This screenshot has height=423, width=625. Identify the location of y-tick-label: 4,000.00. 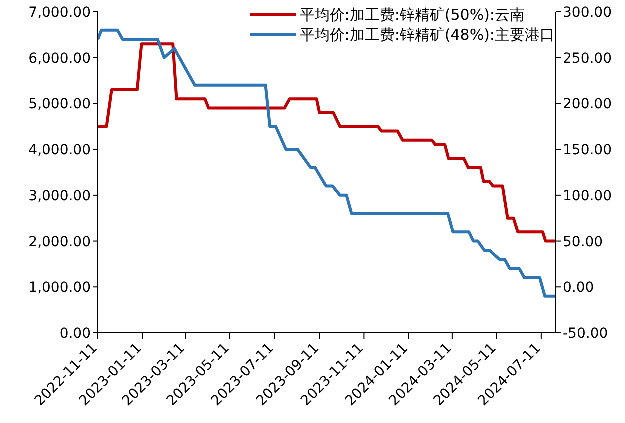
(59, 150).